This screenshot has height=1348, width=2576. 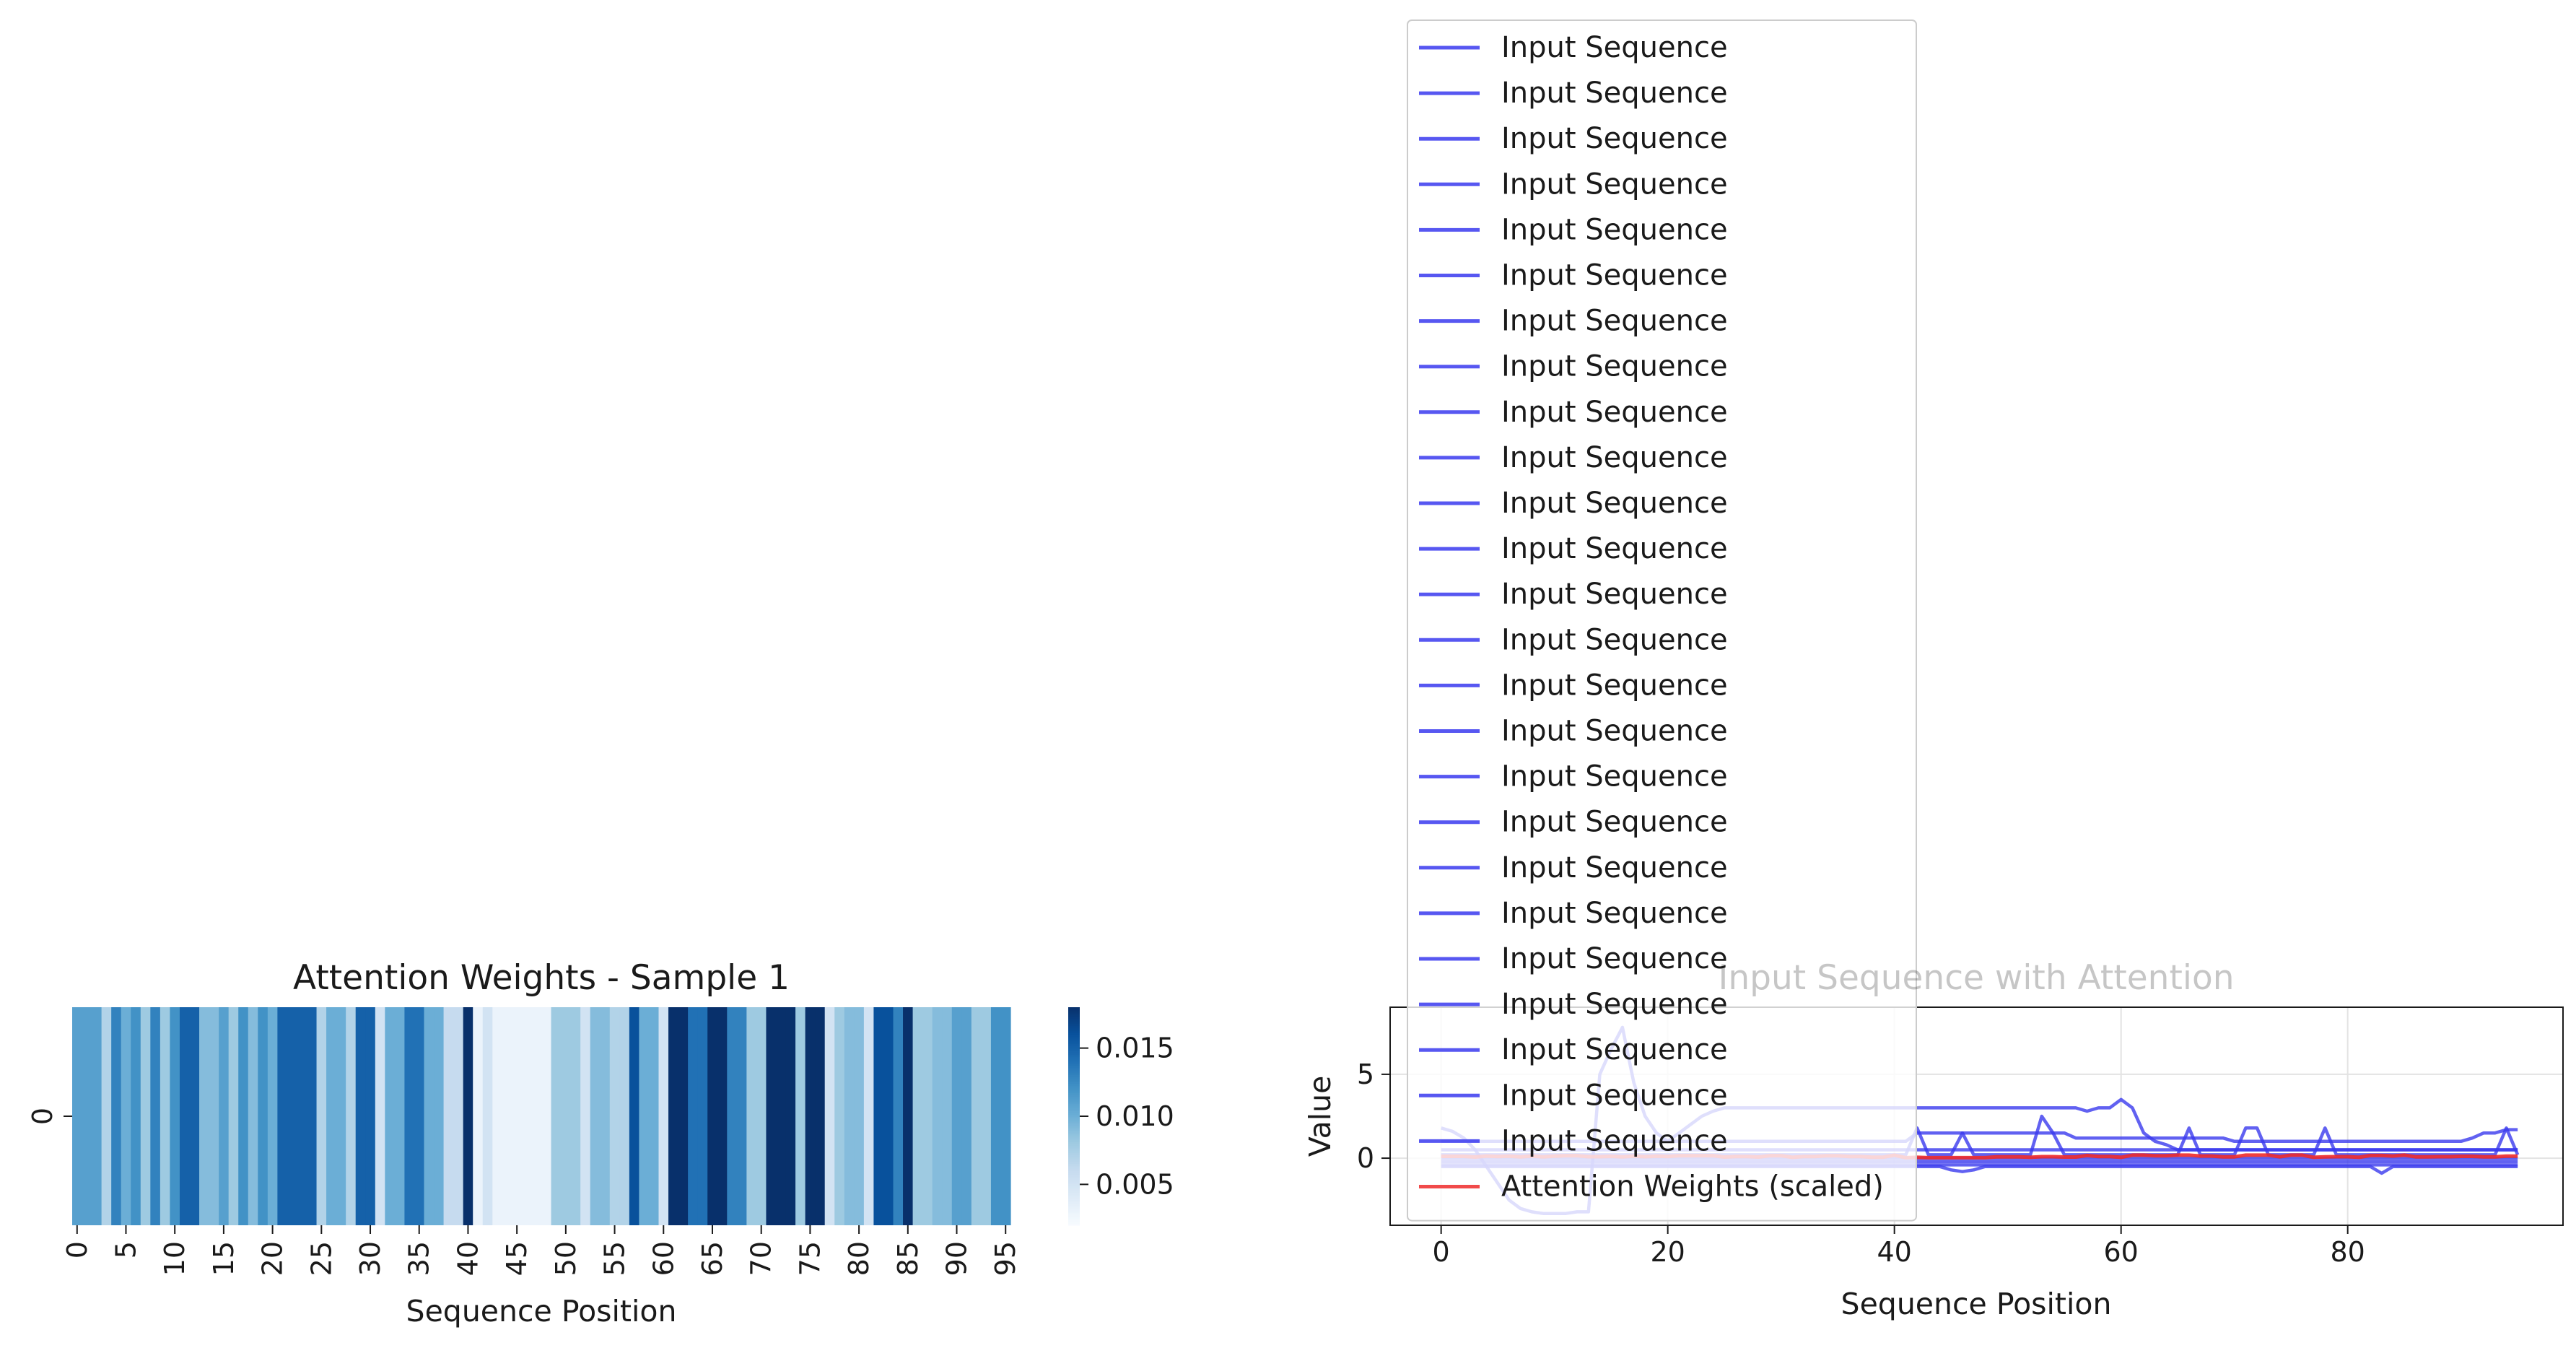 I want to click on line-y-tick-label: 0, so click(x=1365, y=1158).